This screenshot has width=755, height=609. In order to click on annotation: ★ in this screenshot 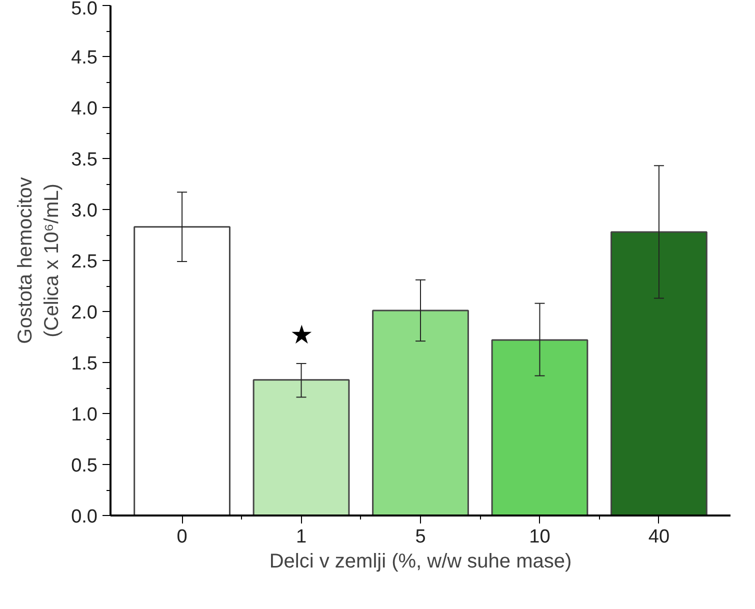, I will do `click(301, 335)`.